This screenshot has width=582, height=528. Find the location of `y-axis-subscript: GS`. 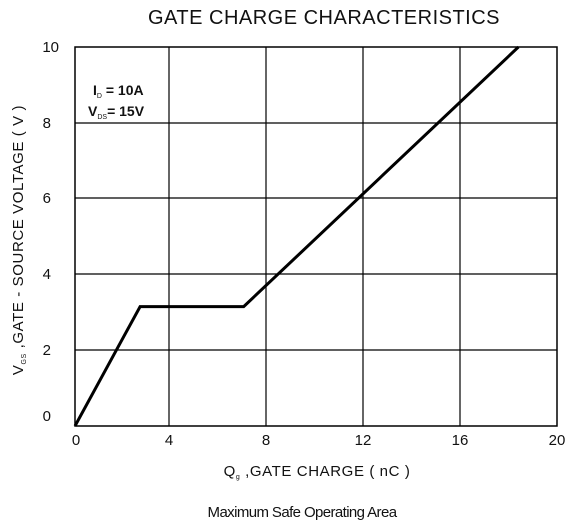

y-axis-subscript: GS is located at coordinates (24, 358).